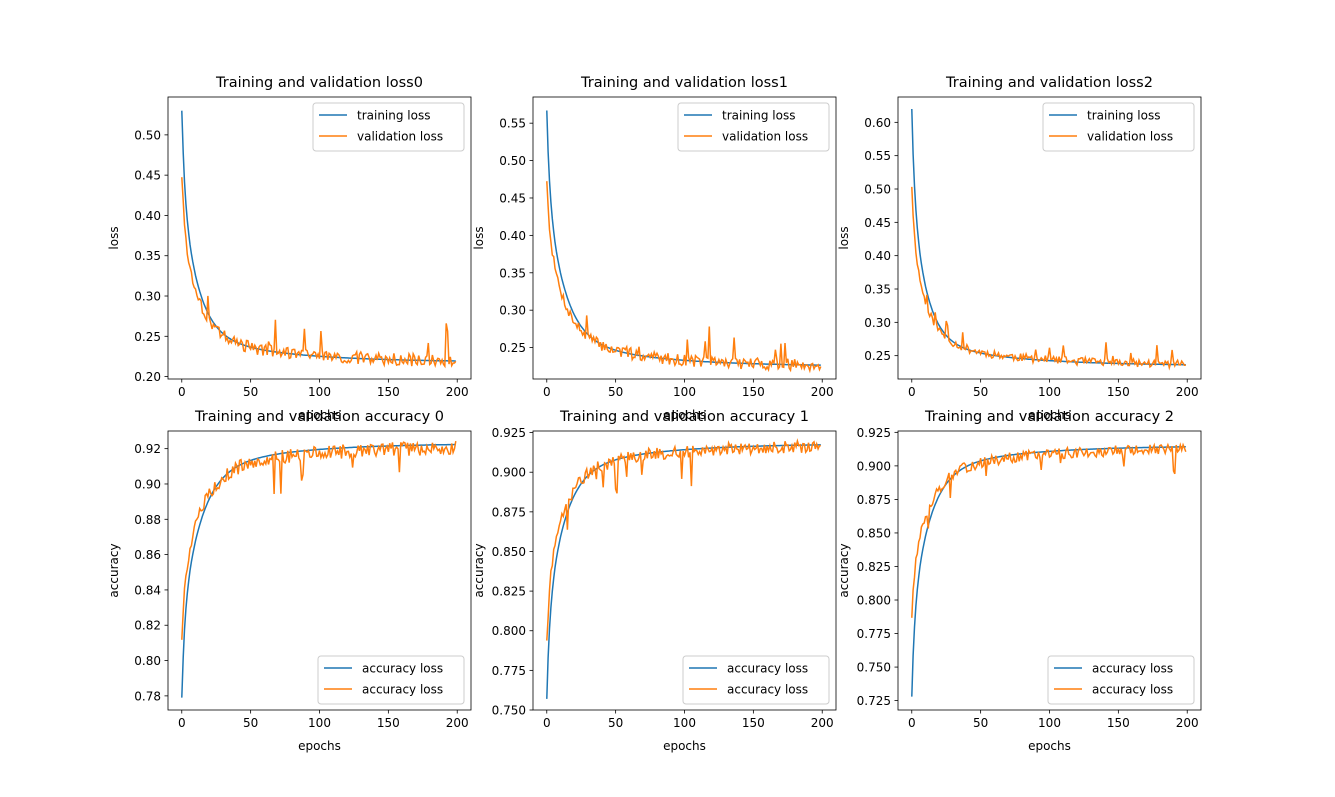 This screenshot has width=1335, height=797. Describe the element at coordinates (147, 696) in the screenshot. I see `y-tick-label: 0.78` at that location.